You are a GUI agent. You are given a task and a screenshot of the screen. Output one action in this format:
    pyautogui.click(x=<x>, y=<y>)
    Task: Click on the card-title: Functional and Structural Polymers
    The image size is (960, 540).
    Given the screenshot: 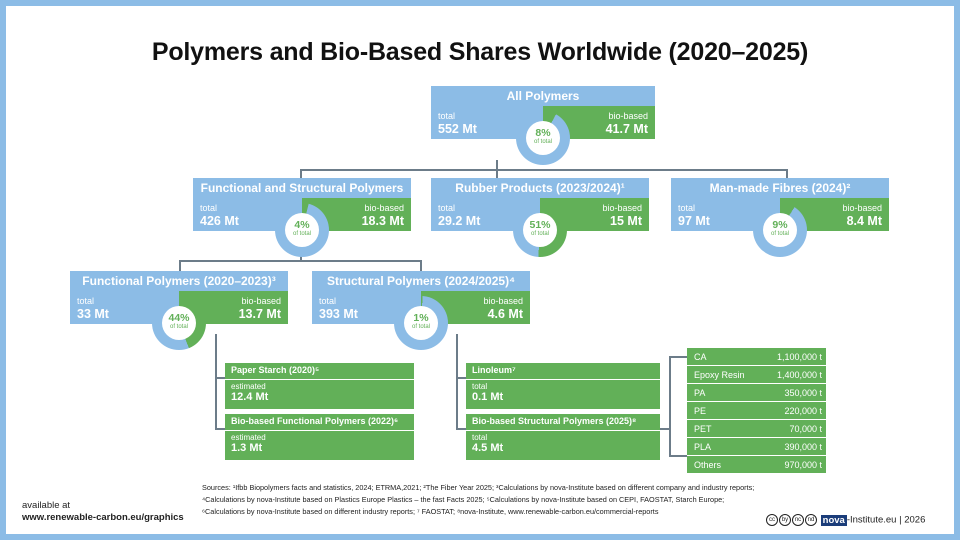 What is the action you would take?
    pyautogui.click(x=302, y=188)
    